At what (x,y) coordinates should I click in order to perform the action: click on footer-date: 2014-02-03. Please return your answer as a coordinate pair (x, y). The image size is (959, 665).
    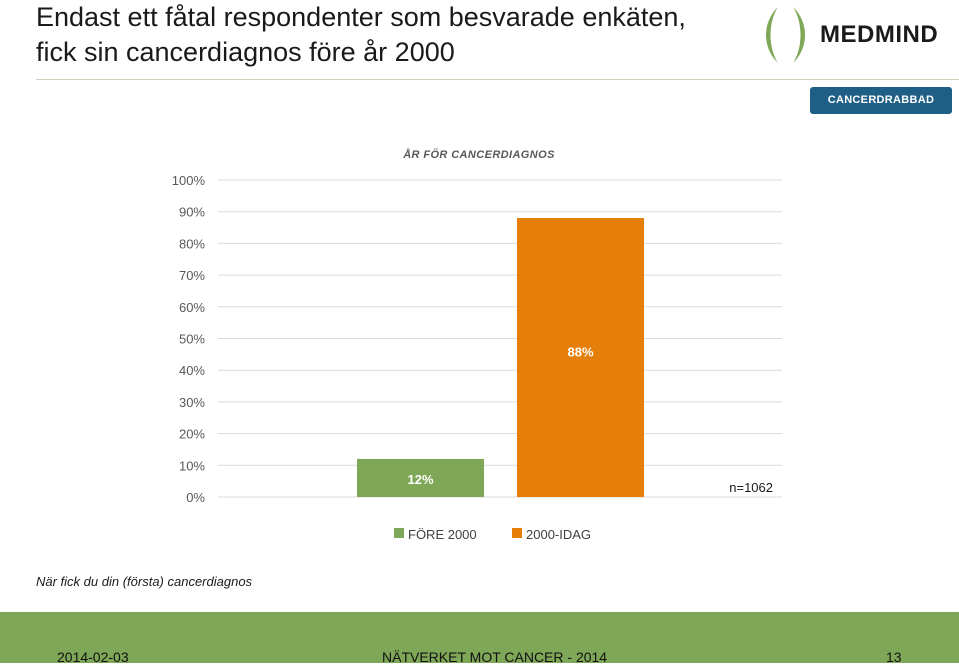
    Looking at the image, I should click on (93, 657).